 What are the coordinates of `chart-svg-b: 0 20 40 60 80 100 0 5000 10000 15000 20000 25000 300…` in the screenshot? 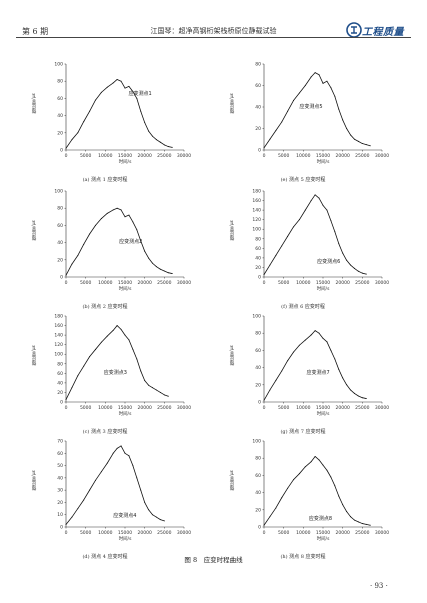 It's located at (122, 238).